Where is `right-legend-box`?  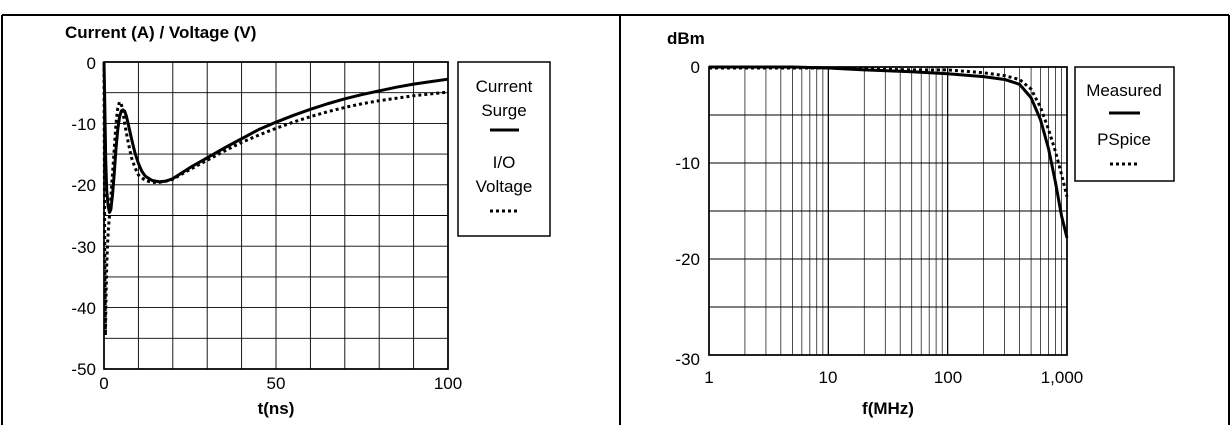
right-legend-box is located at coordinates (1124, 124).